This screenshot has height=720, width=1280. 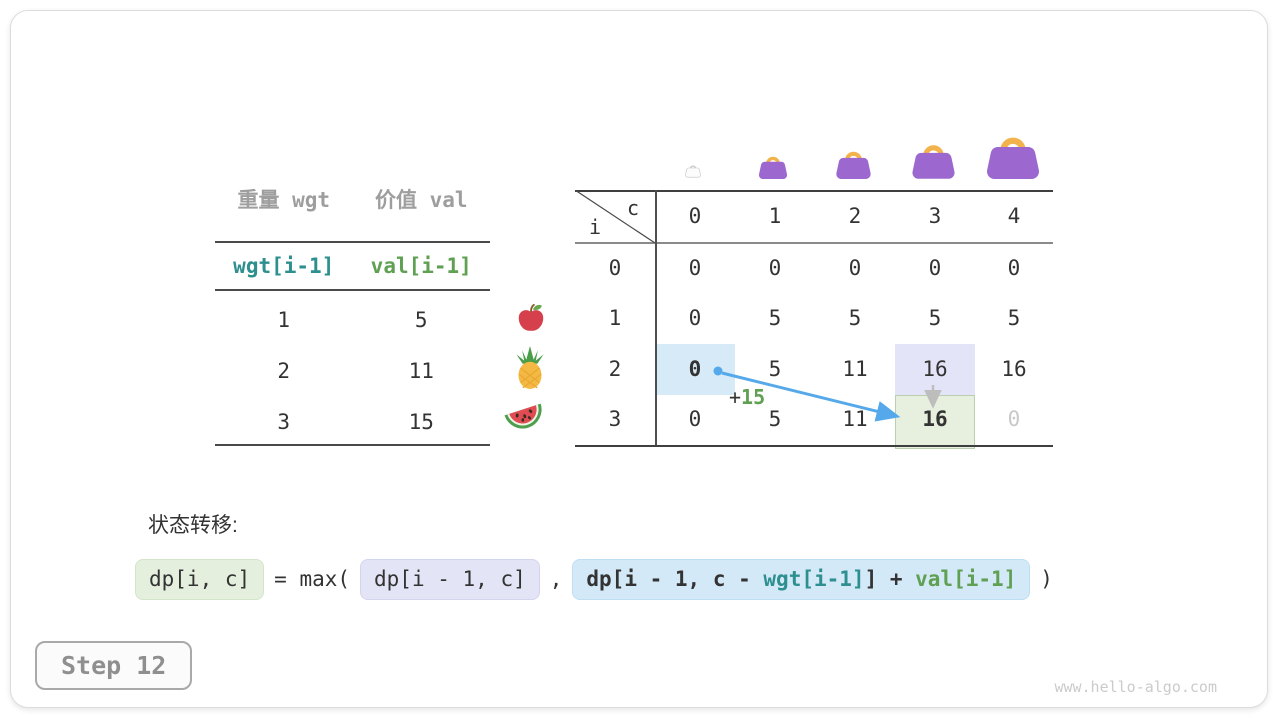 What do you see at coordinates (814, 579) in the screenshot?
I see `arg2-wgt-part: wgt[i-1]` at bounding box center [814, 579].